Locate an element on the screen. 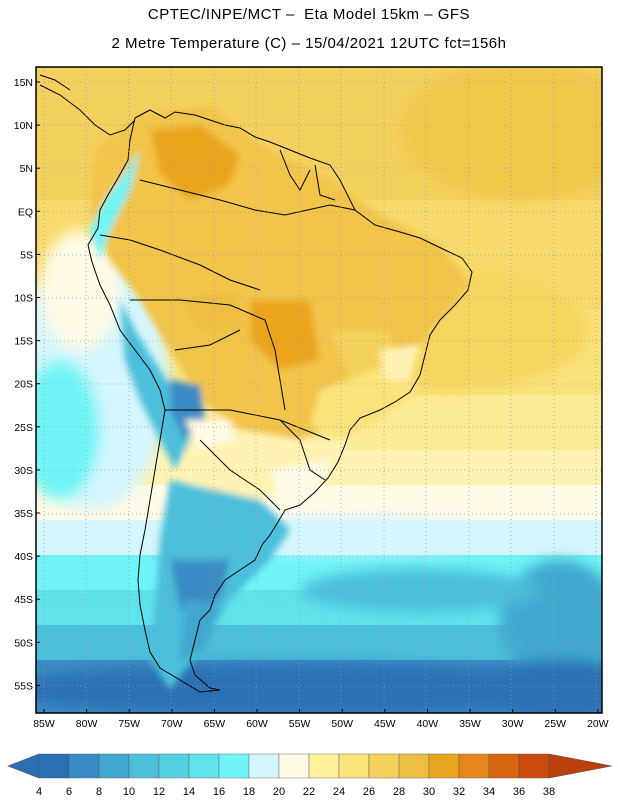 This screenshot has height=800, width=618. lon-label: 85W is located at coordinates (44, 724).